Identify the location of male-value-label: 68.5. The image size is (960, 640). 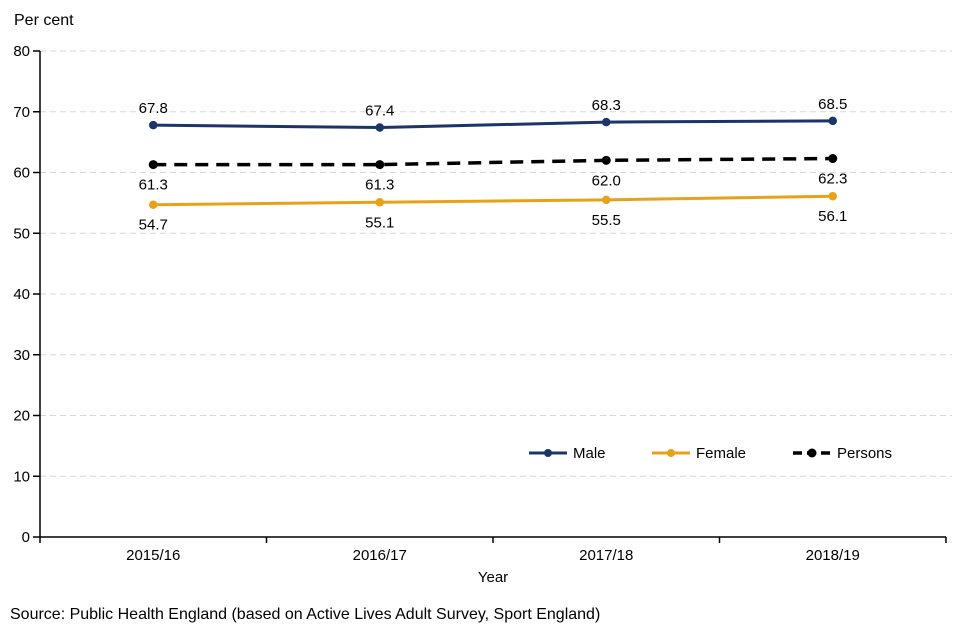
(832, 104).